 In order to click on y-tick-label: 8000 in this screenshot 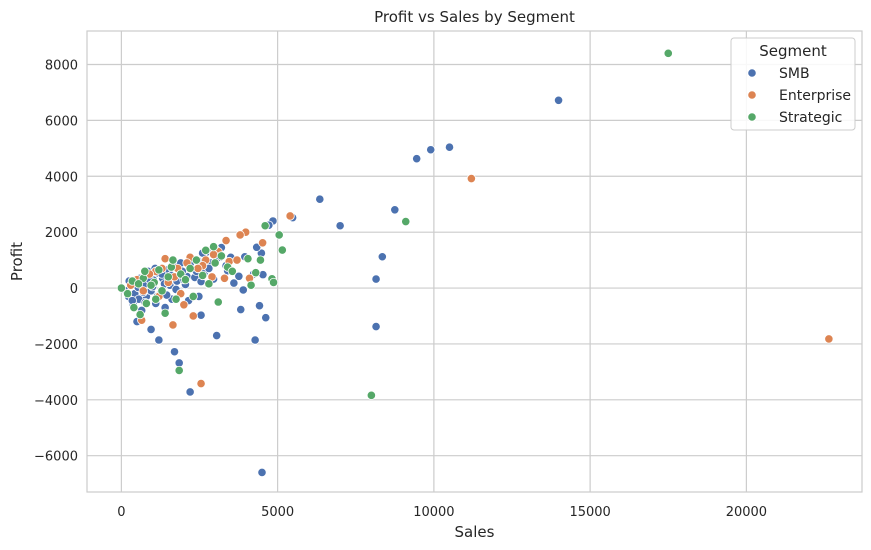, I will do `click(61, 66)`.